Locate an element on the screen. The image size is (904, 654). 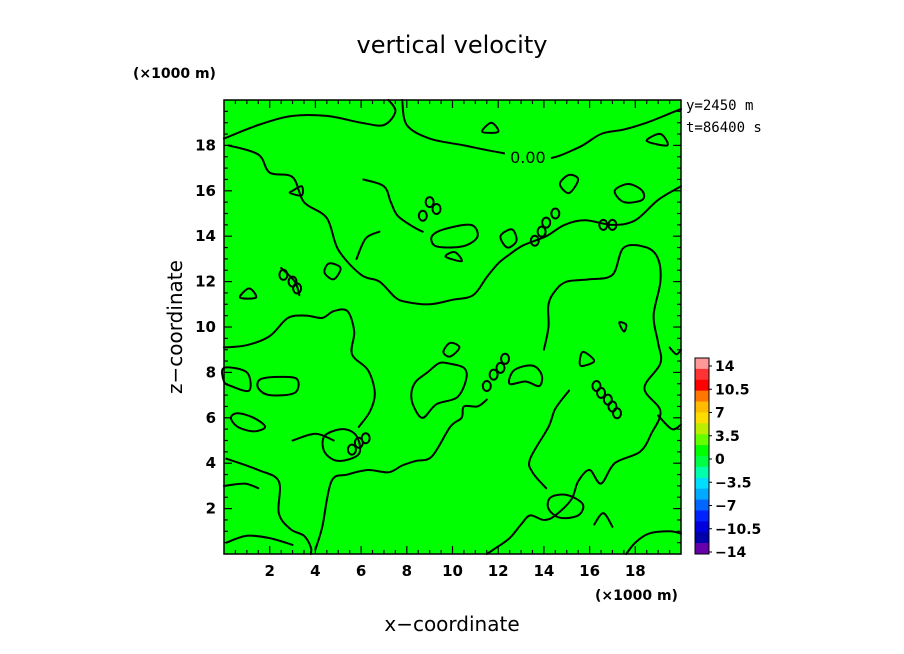
x-tick-label: 18 is located at coordinates (635, 571).